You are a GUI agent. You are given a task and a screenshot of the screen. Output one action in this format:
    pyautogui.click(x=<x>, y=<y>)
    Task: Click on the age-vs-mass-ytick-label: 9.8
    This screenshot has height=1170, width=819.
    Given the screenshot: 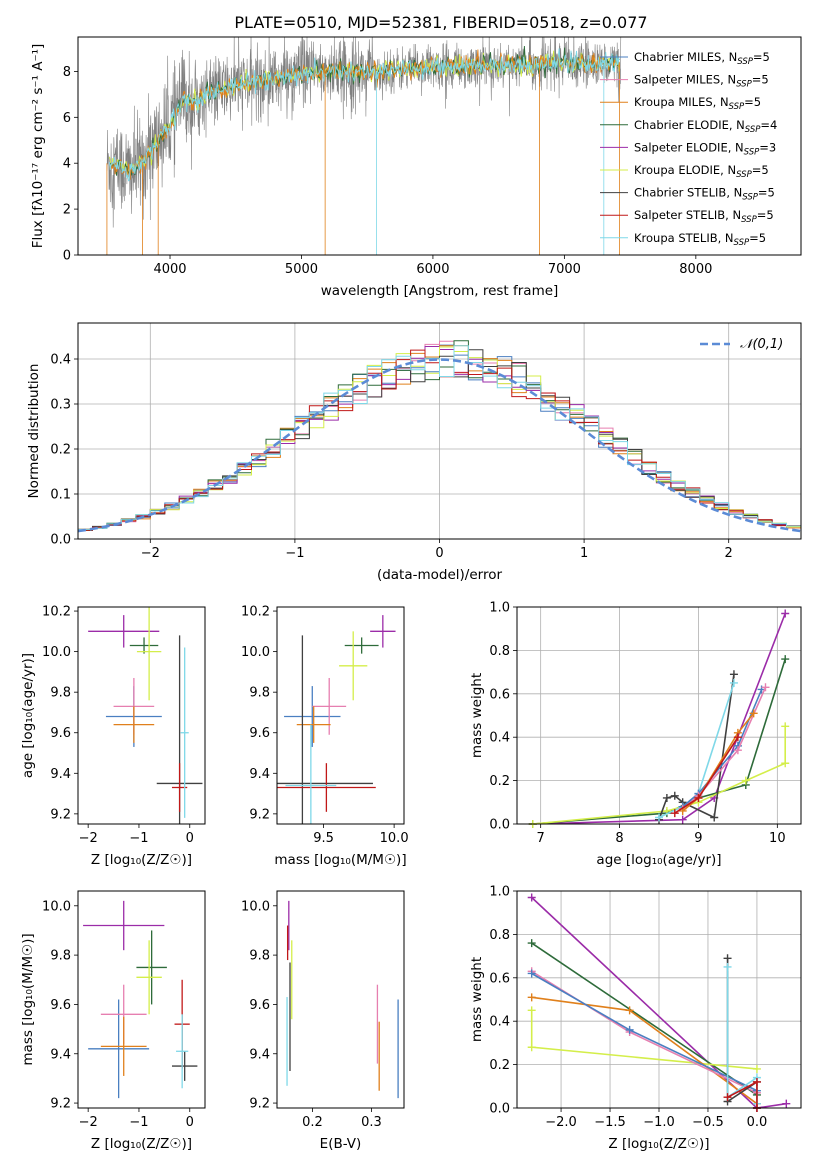 What is the action you would take?
    pyautogui.click(x=259, y=693)
    